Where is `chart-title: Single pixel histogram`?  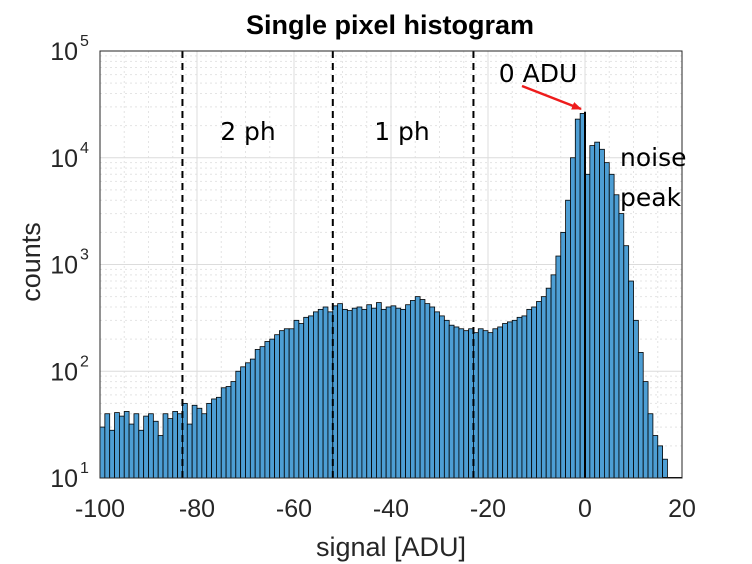 chart-title: Single pixel histogram is located at coordinates (390, 25).